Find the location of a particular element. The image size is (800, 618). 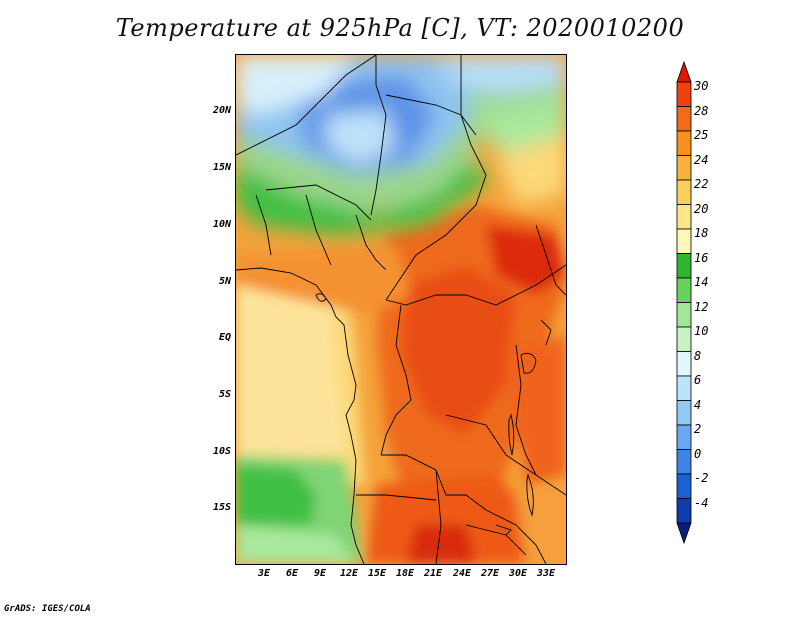

lon-label: 12E is located at coordinates (349, 573).